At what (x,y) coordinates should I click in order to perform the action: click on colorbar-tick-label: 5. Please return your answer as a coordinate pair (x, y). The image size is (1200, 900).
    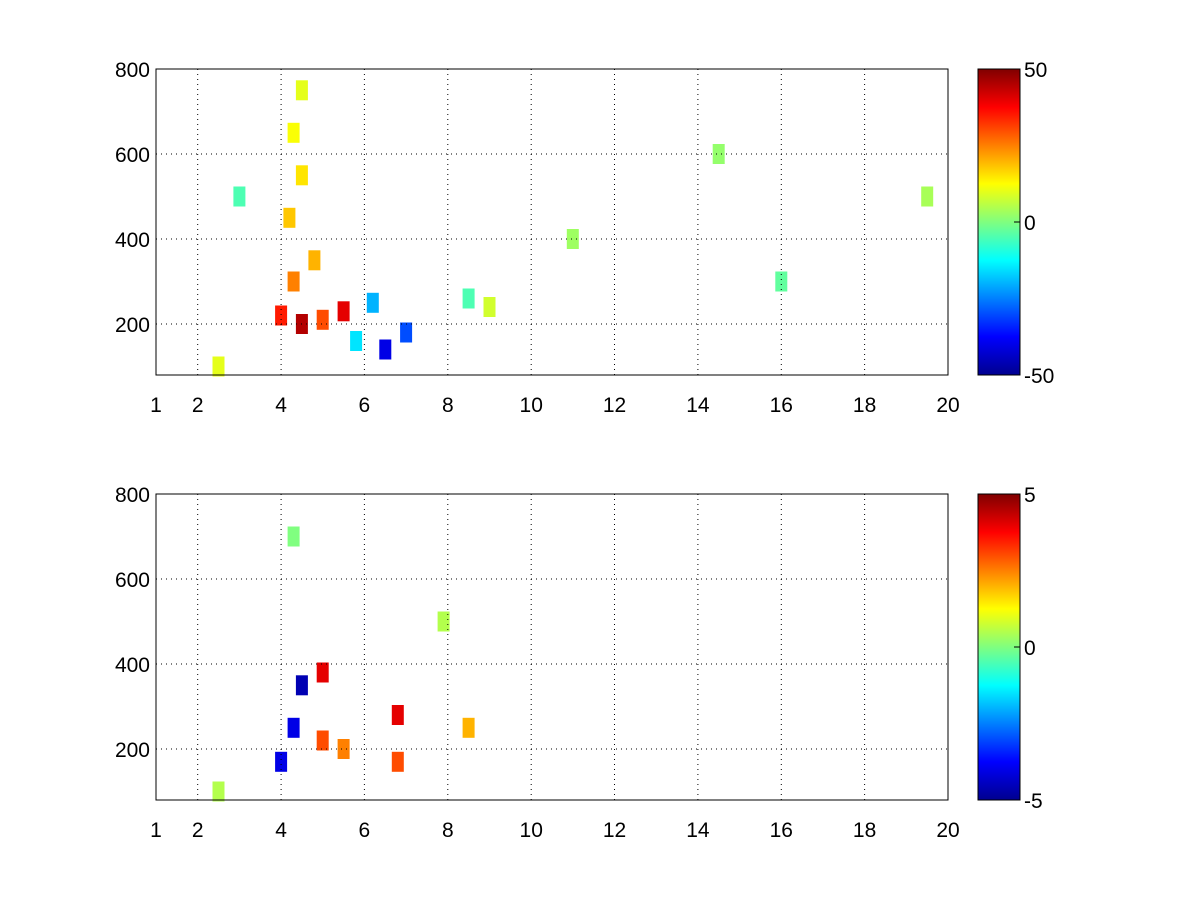
    Looking at the image, I should click on (1030, 495).